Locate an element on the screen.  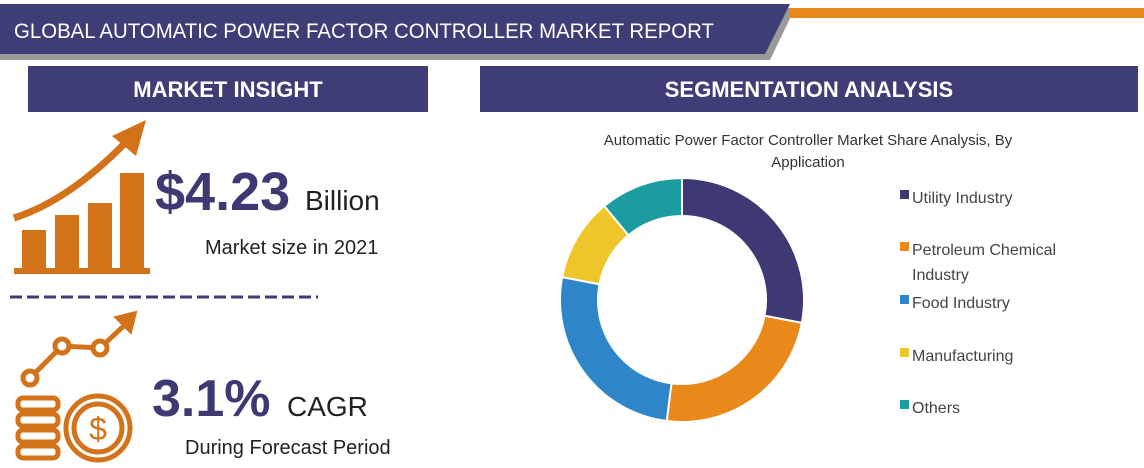
growth-icon is located at coordinates (81, 197).